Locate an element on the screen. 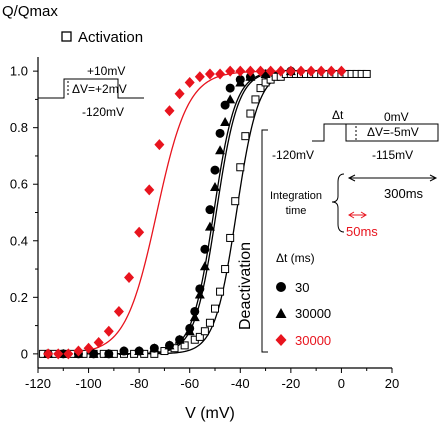  deactivation-legend-bracket is located at coordinates (264, 241).